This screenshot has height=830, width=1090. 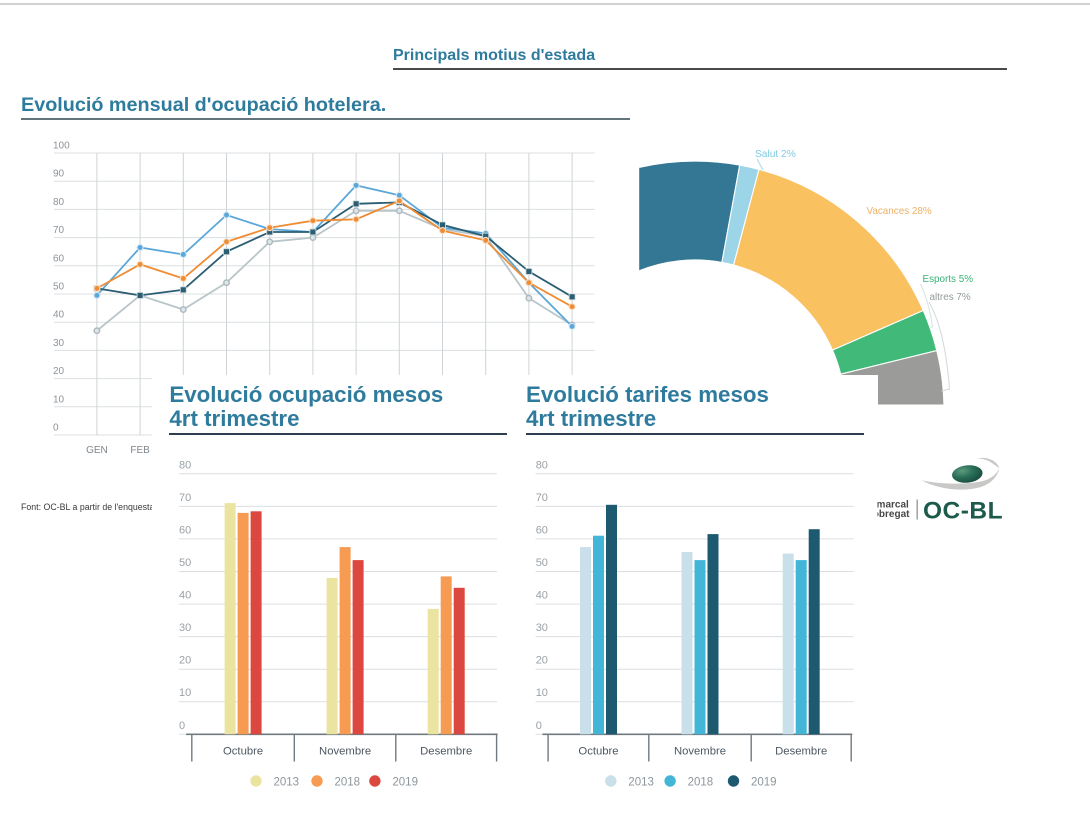 I want to click on svg-text: 90, so click(x=59, y=174).